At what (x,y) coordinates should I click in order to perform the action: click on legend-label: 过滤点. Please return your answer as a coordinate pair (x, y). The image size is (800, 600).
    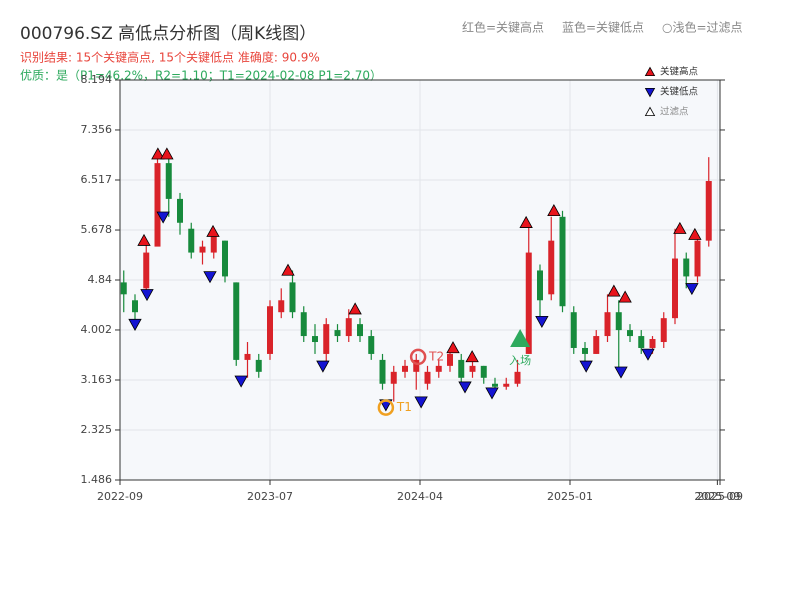
    Looking at the image, I should click on (674, 112).